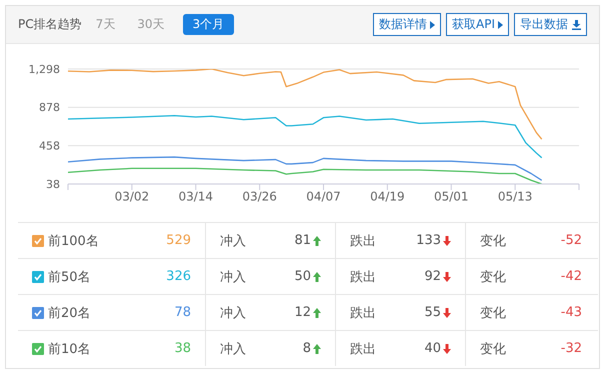 The width and height of the screenshot is (606, 373). What do you see at coordinates (69, 349) in the screenshot?
I see `legend-label: 前10名` at bounding box center [69, 349].